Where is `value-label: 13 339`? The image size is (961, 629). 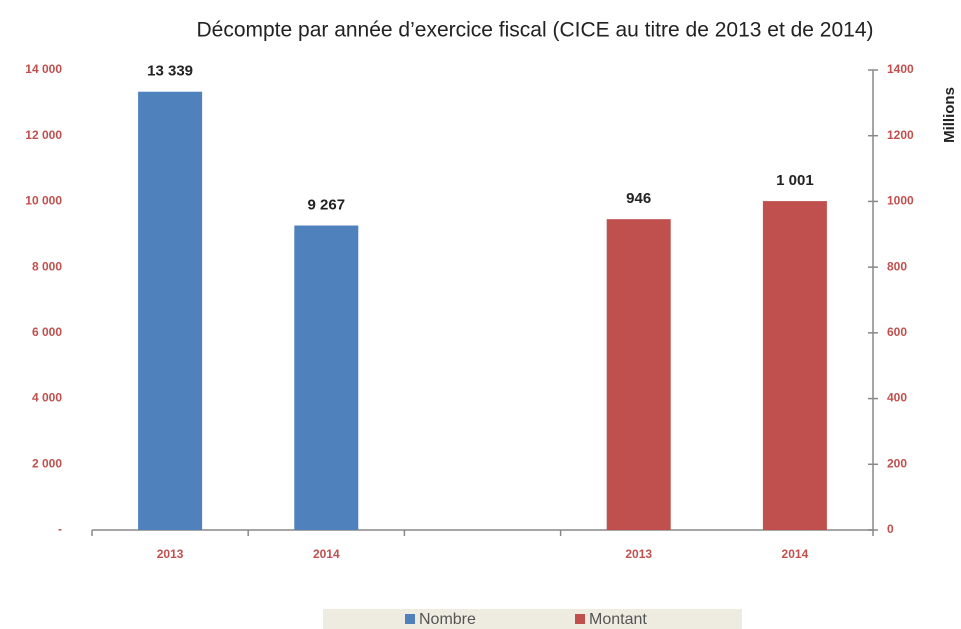
value-label: 13 339 is located at coordinates (170, 71).